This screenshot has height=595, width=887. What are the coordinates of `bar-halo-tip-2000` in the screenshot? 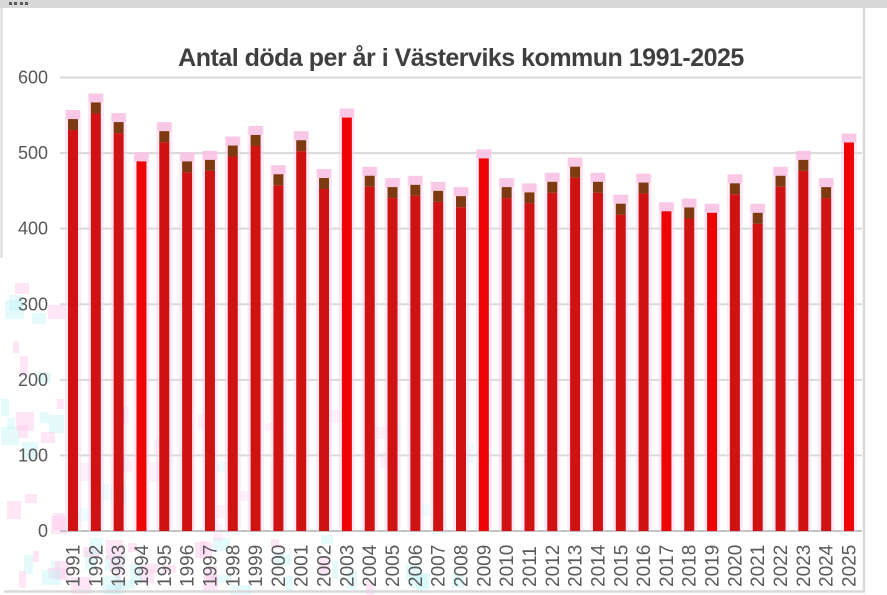 It's located at (278, 170).